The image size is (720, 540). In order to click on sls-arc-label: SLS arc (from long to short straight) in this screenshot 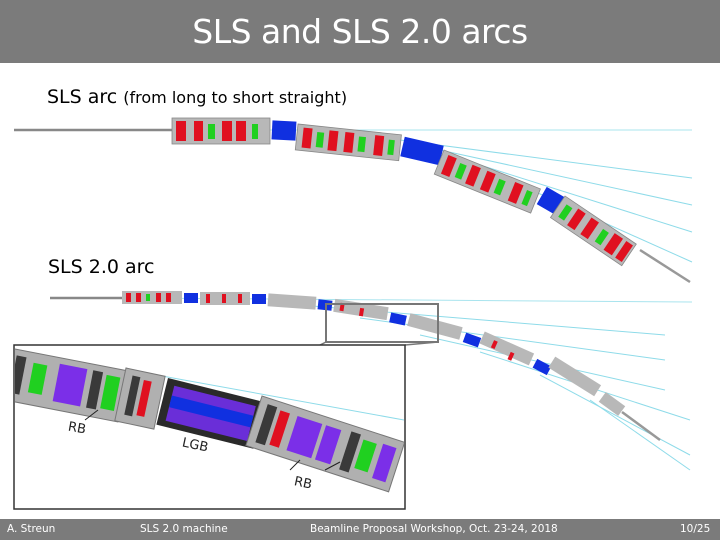, I will do `click(197, 97)`.